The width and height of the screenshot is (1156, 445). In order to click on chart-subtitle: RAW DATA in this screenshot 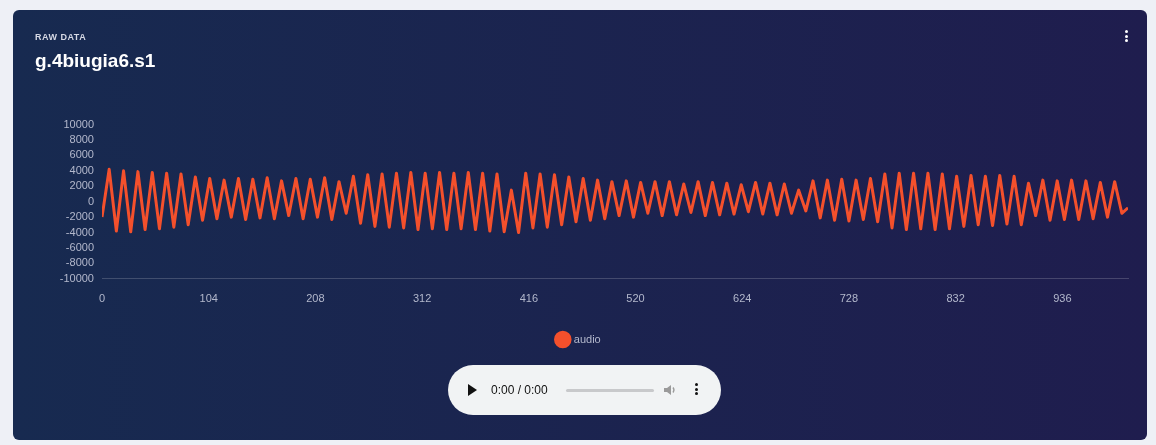, I will do `click(61, 37)`.